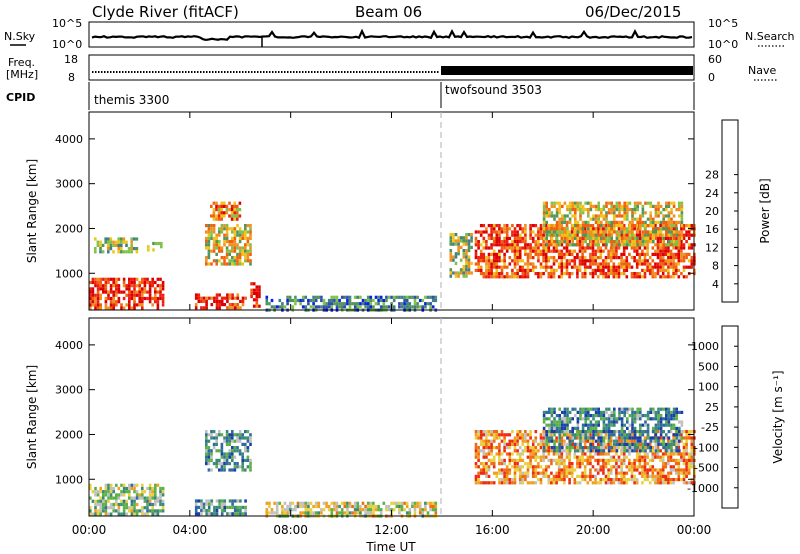 The image size is (800, 554). I want to click on nsky-panel-frame, so click(391, 34).